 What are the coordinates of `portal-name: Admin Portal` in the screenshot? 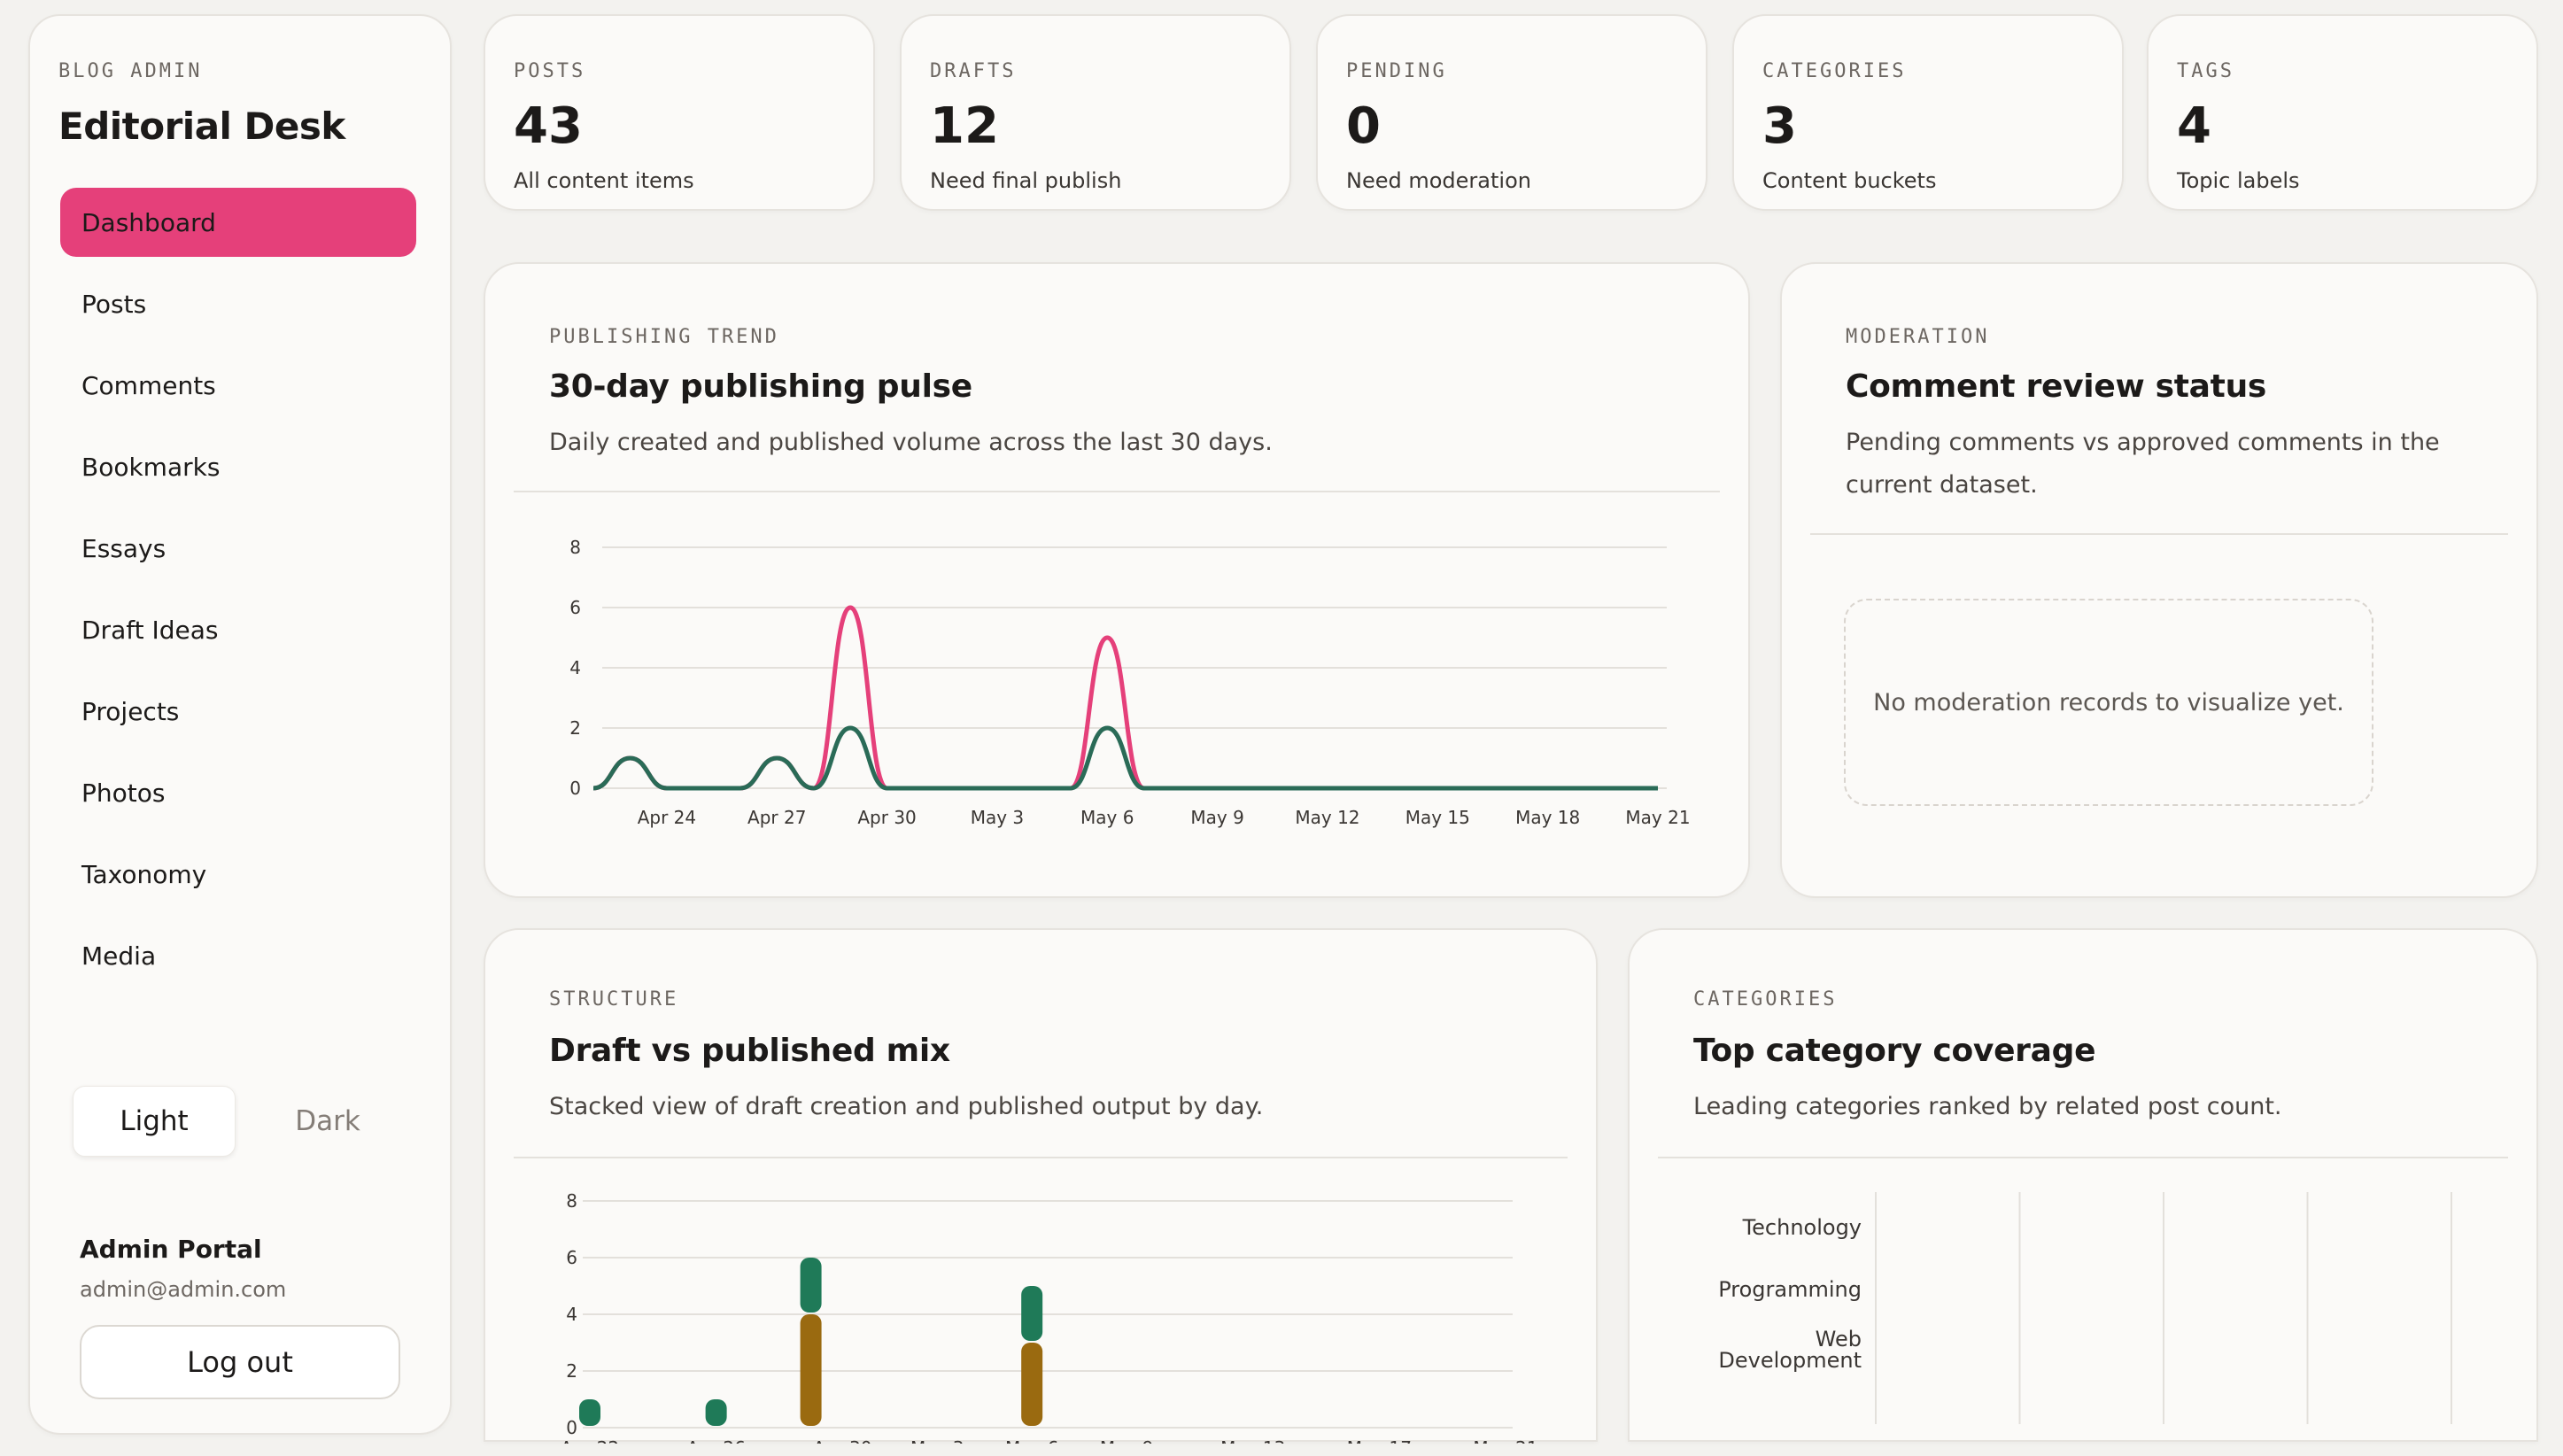 It's located at (171, 1249).